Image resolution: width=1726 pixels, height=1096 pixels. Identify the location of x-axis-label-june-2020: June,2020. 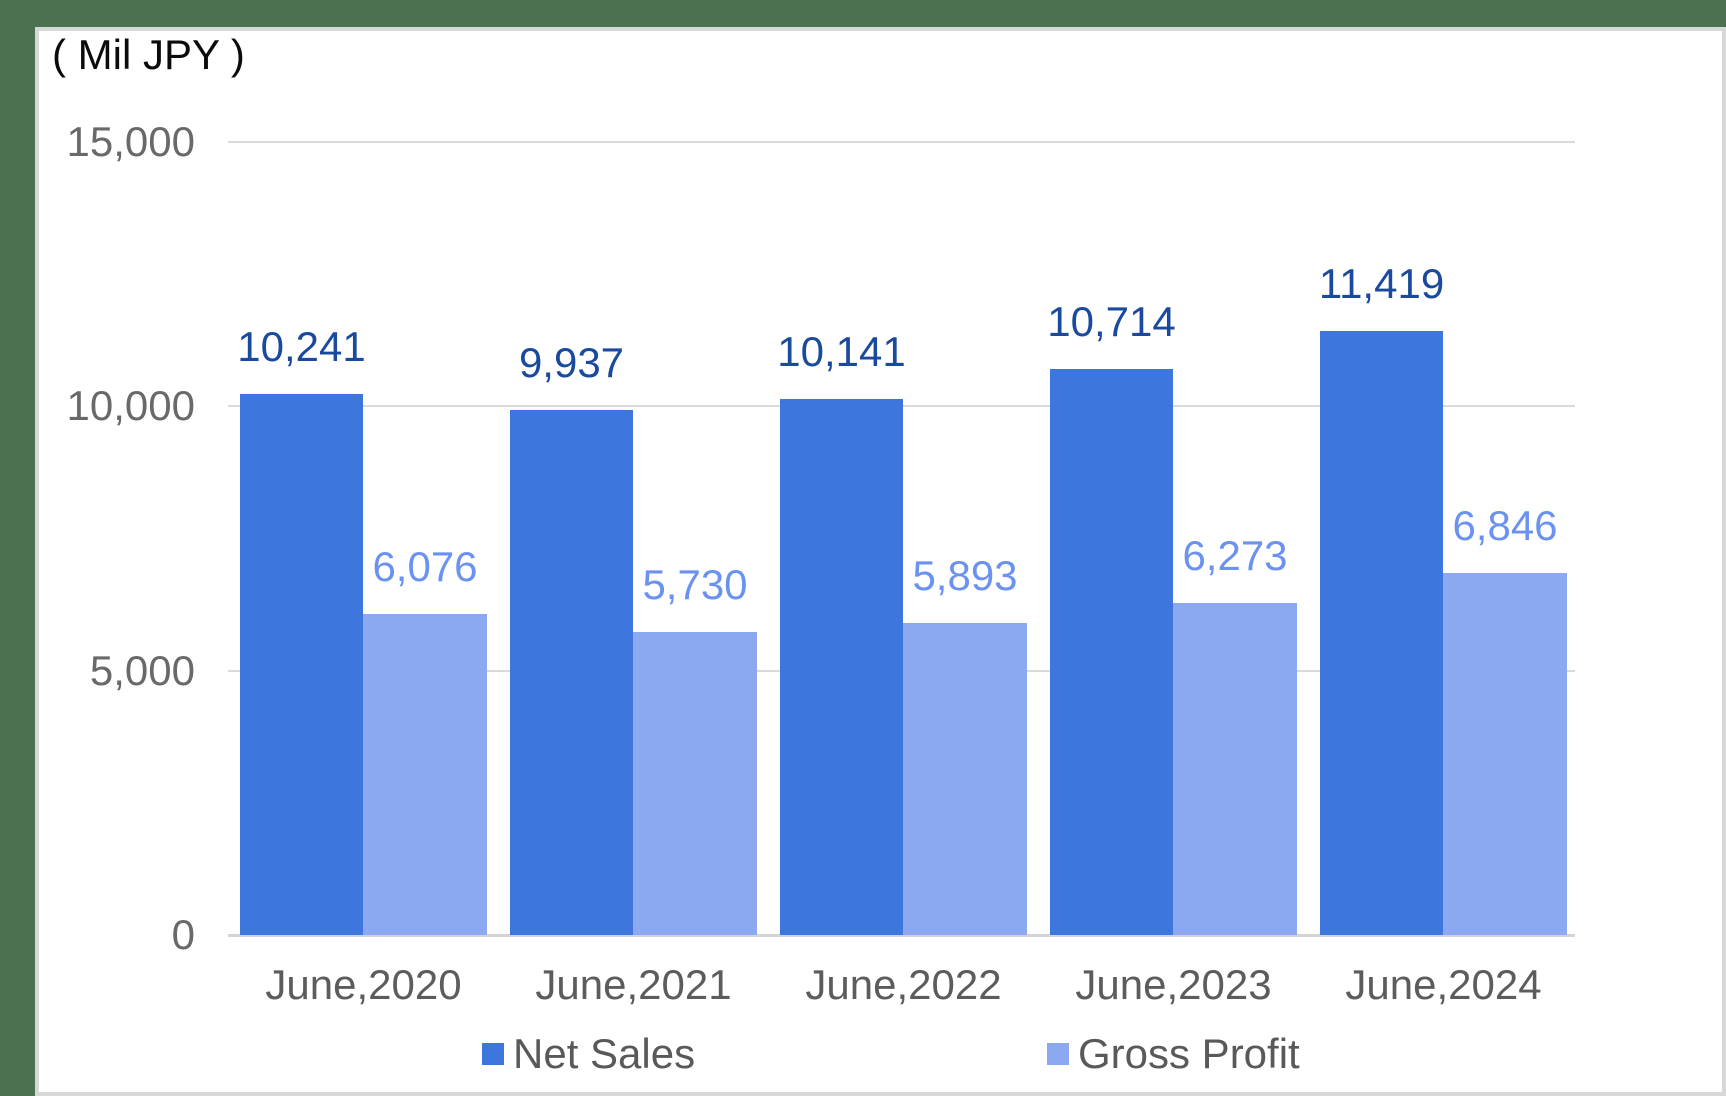
(363, 984).